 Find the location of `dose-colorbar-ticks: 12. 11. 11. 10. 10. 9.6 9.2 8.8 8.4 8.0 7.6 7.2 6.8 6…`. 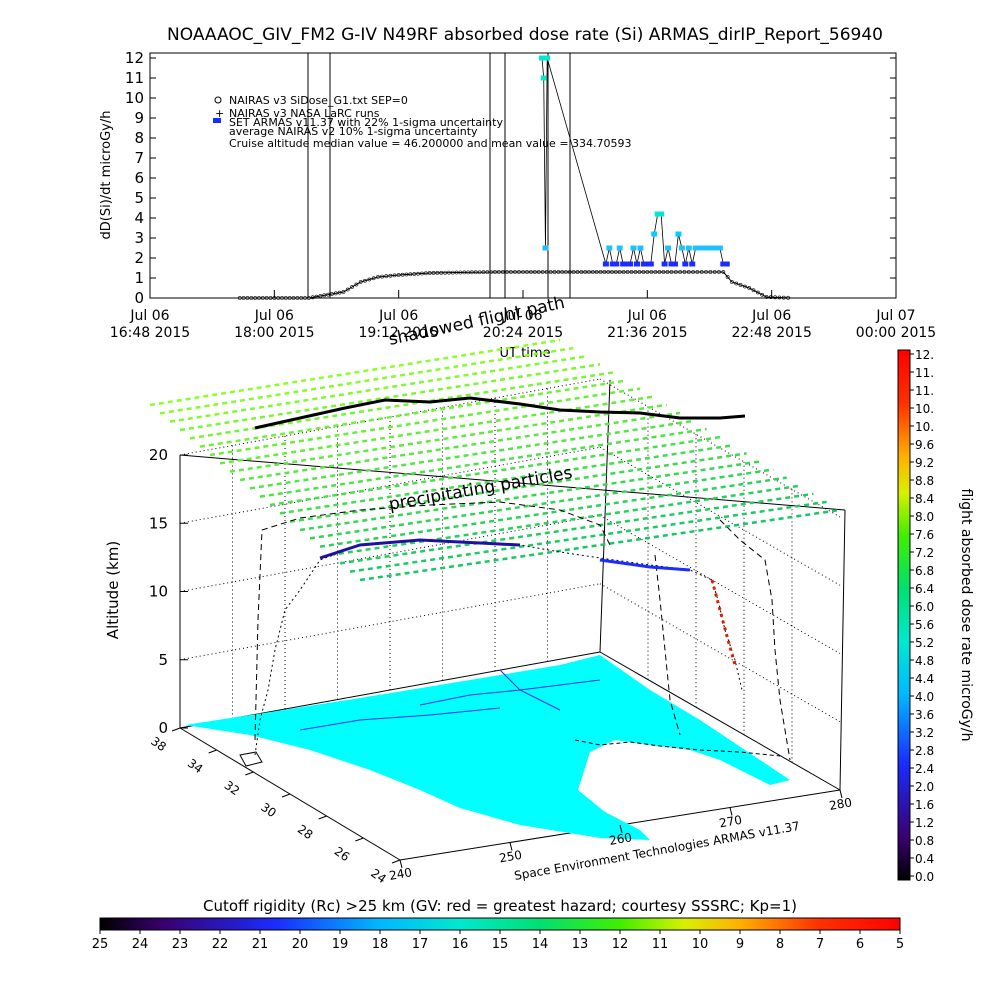

dose-colorbar-ticks: 12. 11. 11. 10. 10. 9.6 9.2 8.8 8.4 8.0 7.6 7.2 6.8 6… is located at coordinates (922, 616).